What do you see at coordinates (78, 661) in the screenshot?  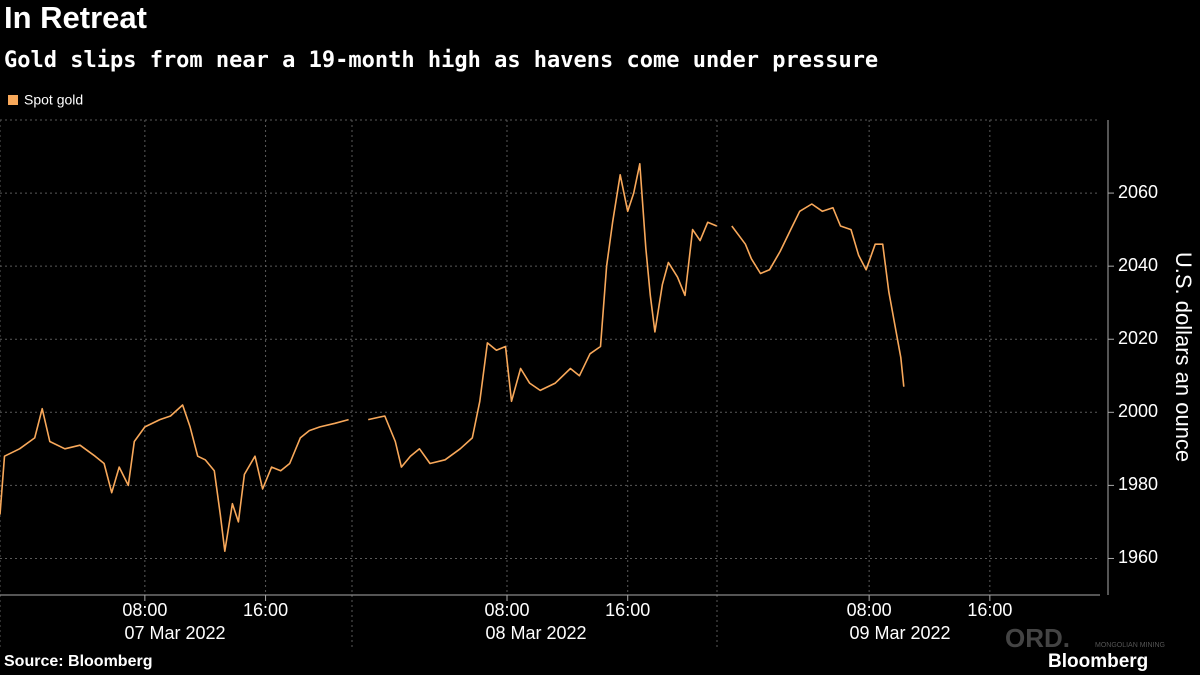 I see `source: Source: Bloomberg` at bounding box center [78, 661].